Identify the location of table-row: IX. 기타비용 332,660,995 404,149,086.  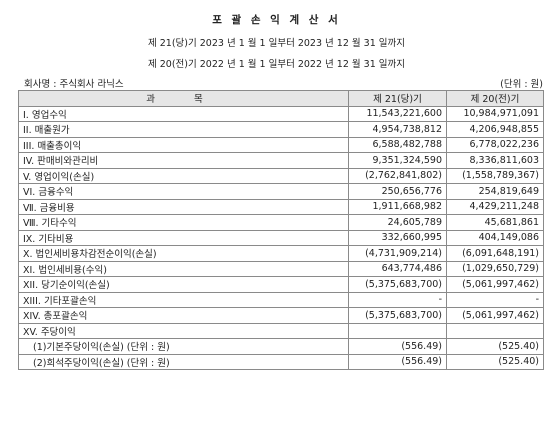
(281, 237).